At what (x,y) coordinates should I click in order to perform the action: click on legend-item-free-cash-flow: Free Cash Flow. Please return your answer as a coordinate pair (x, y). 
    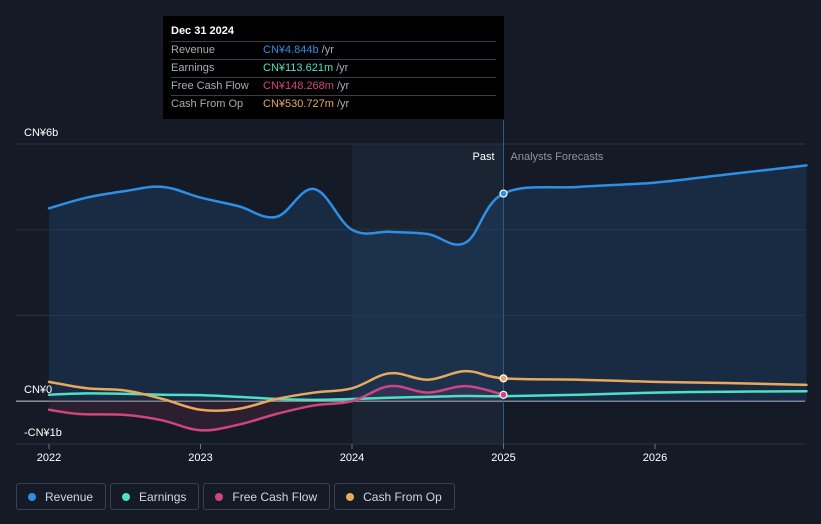
    Looking at the image, I should click on (267, 496).